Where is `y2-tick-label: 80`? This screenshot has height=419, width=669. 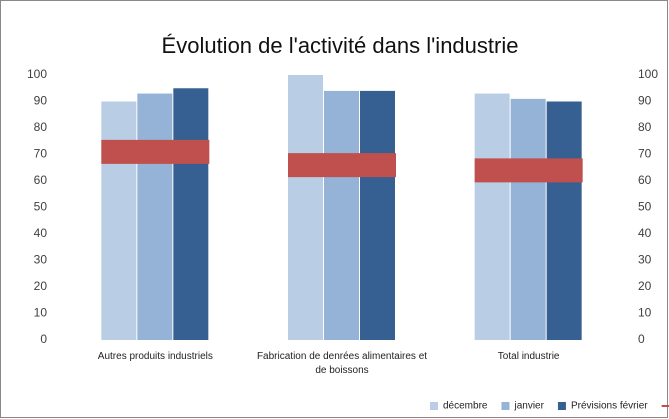 y2-tick-label: 80 is located at coordinates (645, 127).